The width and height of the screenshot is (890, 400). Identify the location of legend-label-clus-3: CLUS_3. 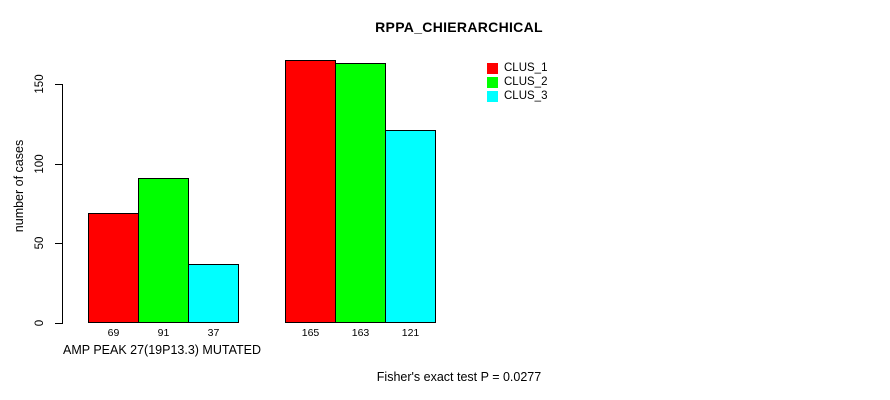
(526, 96).